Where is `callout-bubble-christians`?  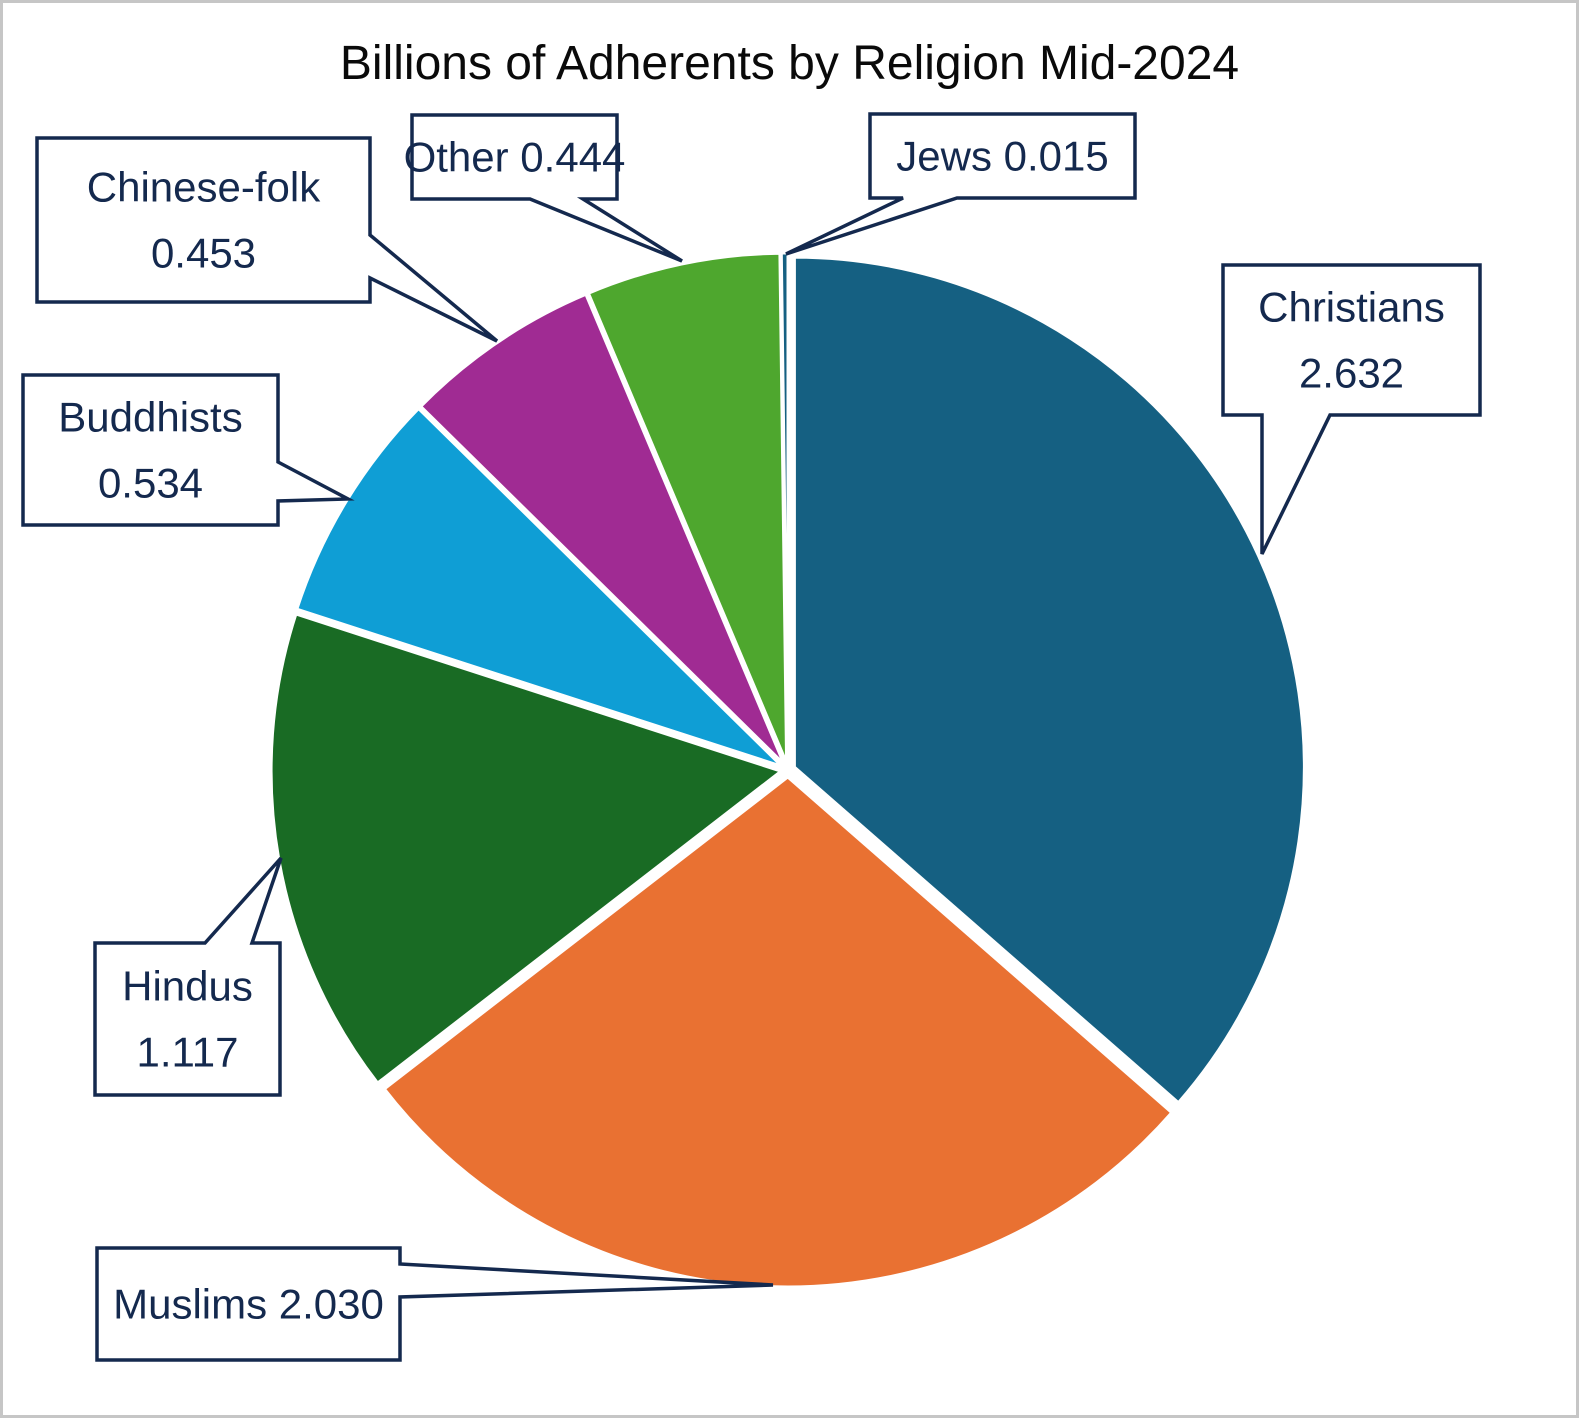 callout-bubble-christians is located at coordinates (1351, 409).